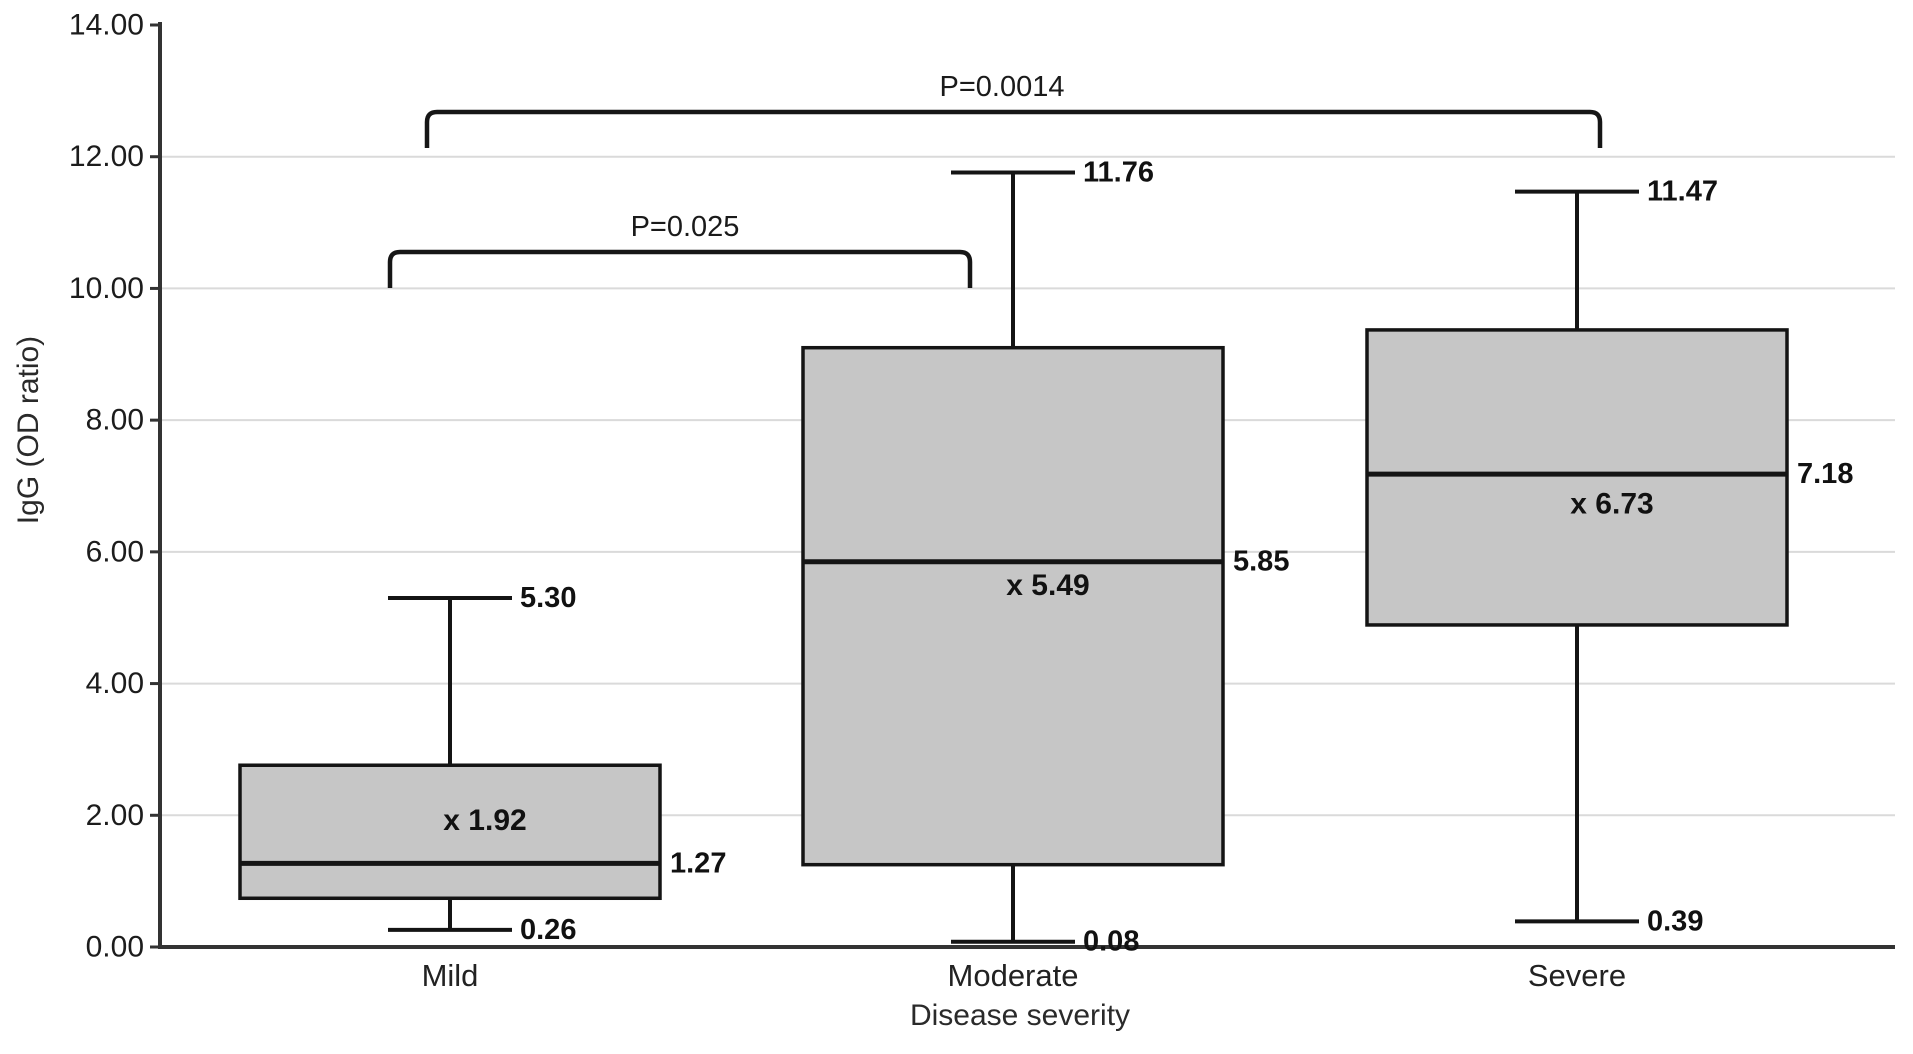 This screenshot has width=1913, height=1054. Describe the element at coordinates (680, 268) in the screenshot. I see `significance-bracket-mild-moderate` at that location.